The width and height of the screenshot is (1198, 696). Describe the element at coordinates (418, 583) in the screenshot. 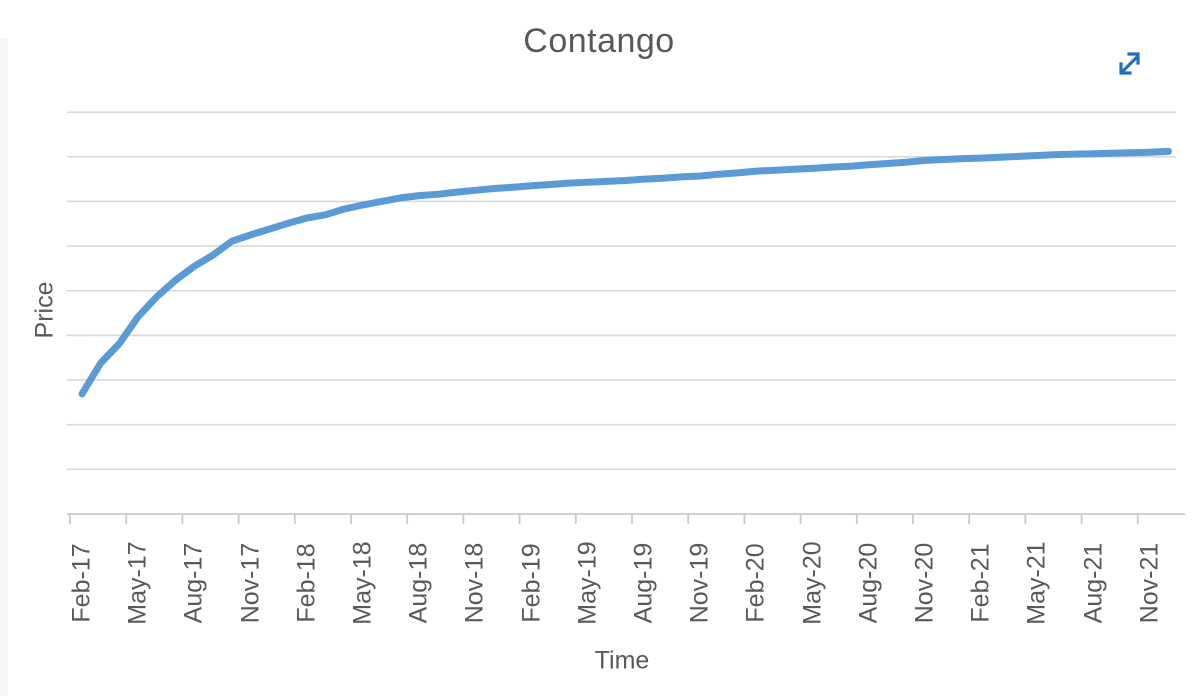

I see `x-tick-label: Aug-18` at that location.